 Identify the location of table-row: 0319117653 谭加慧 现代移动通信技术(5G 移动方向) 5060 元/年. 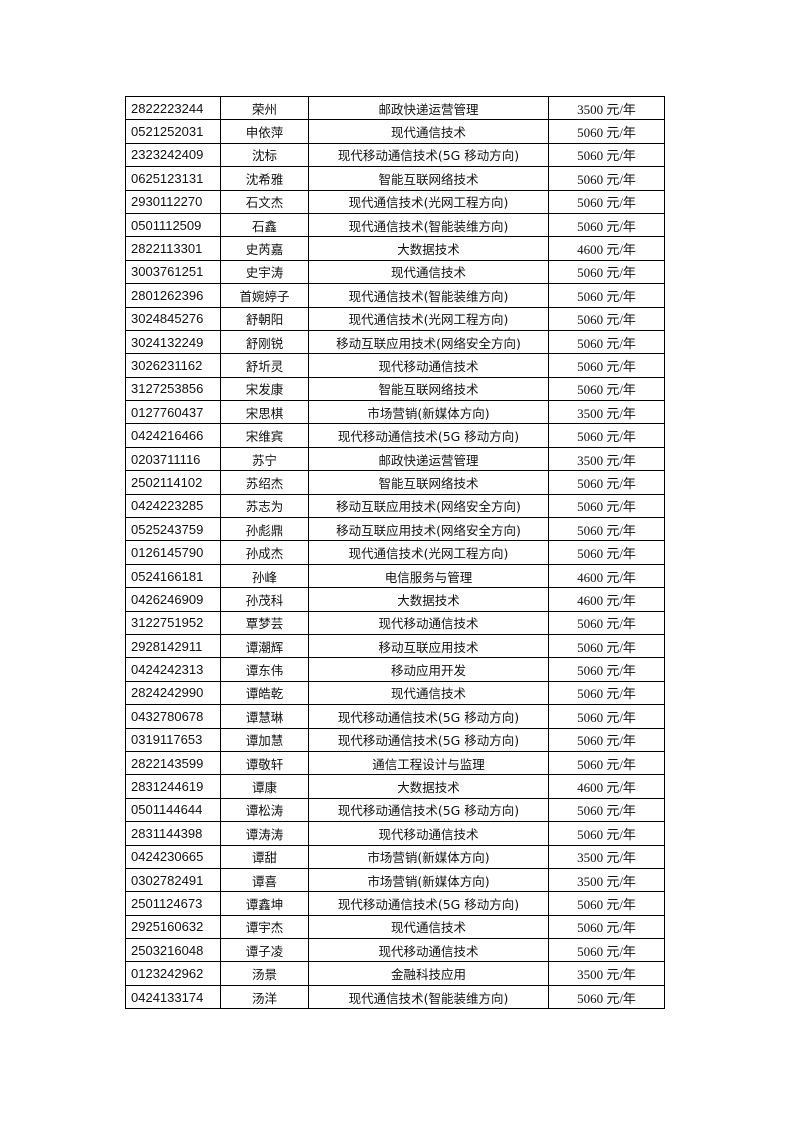
(395, 739).